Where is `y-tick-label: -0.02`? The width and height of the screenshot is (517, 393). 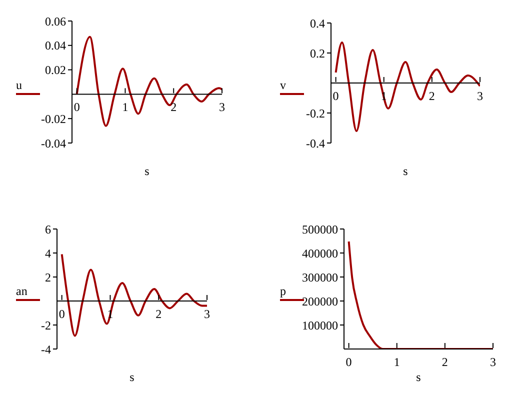 y-tick-label: -0.02 is located at coordinates (53, 119).